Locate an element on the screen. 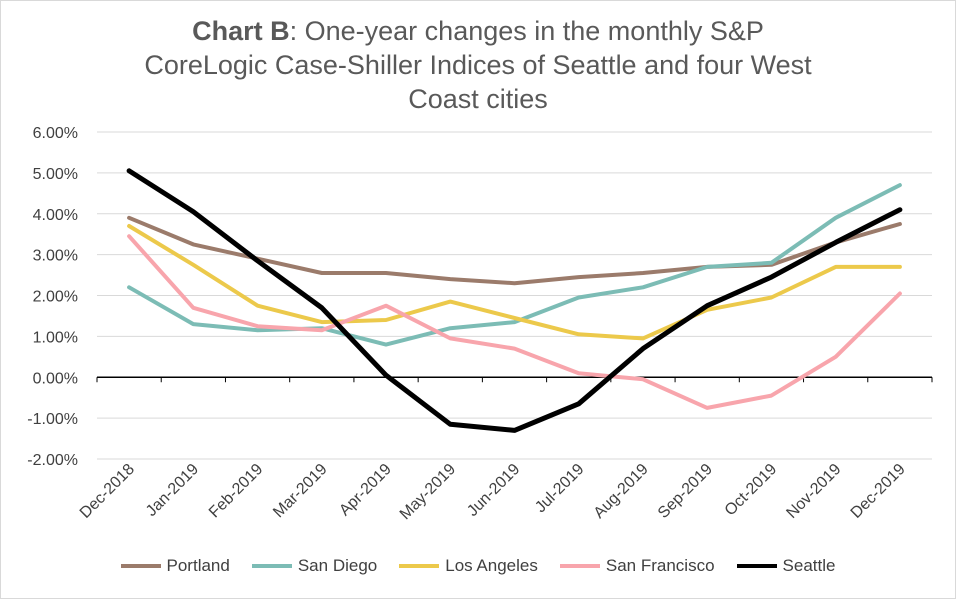  legend-label: Los Angeles is located at coordinates (491, 565).